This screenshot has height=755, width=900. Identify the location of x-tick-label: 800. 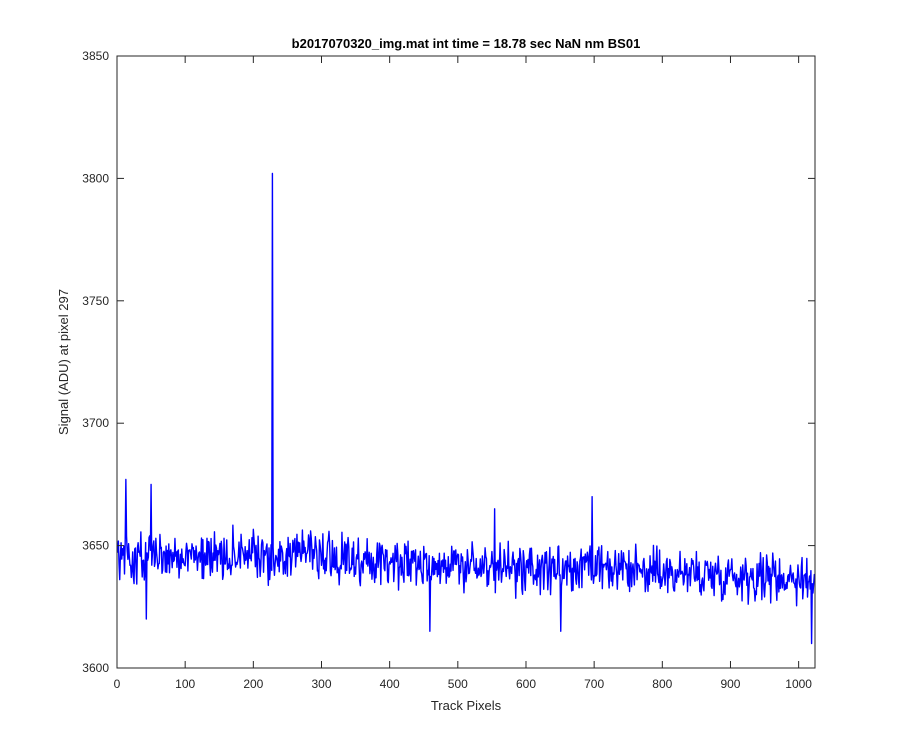
(662, 684).